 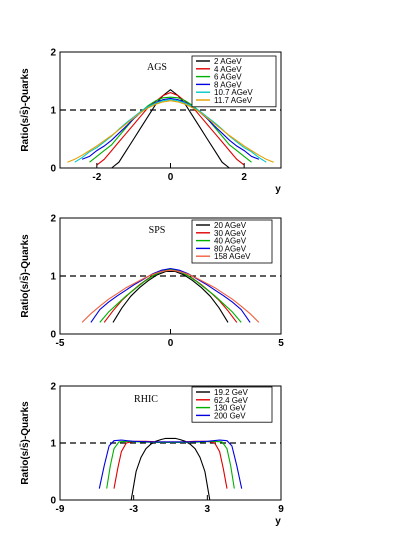 What do you see at coordinates (228, 77) in the screenshot?
I see `legend-entry: 6 AGeV` at bounding box center [228, 77].